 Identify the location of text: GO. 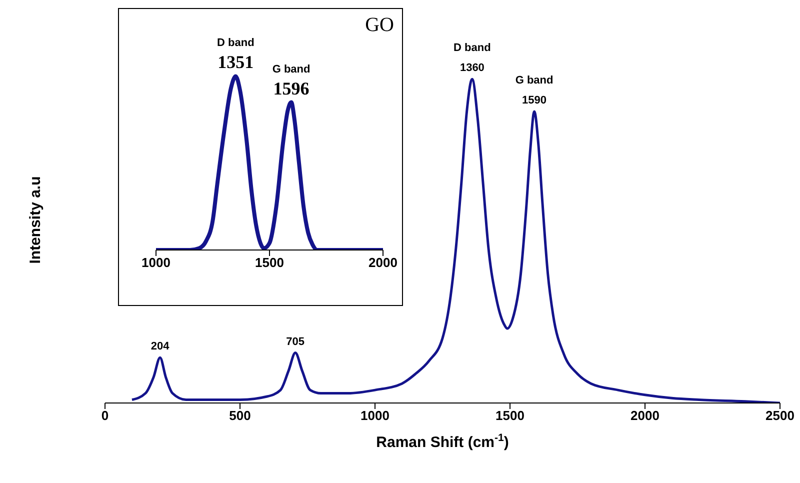
(379, 25).